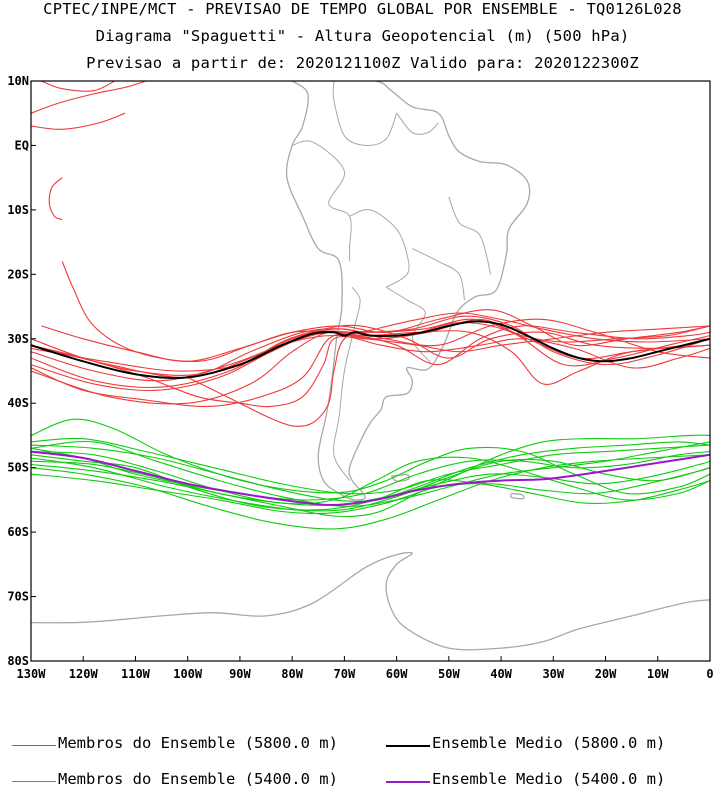 This screenshot has width=725, height=792. What do you see at coordinates (553, 674) in the screenshot?
I see `x-tick-label-10: 30W` at bounding box center [553, 674].